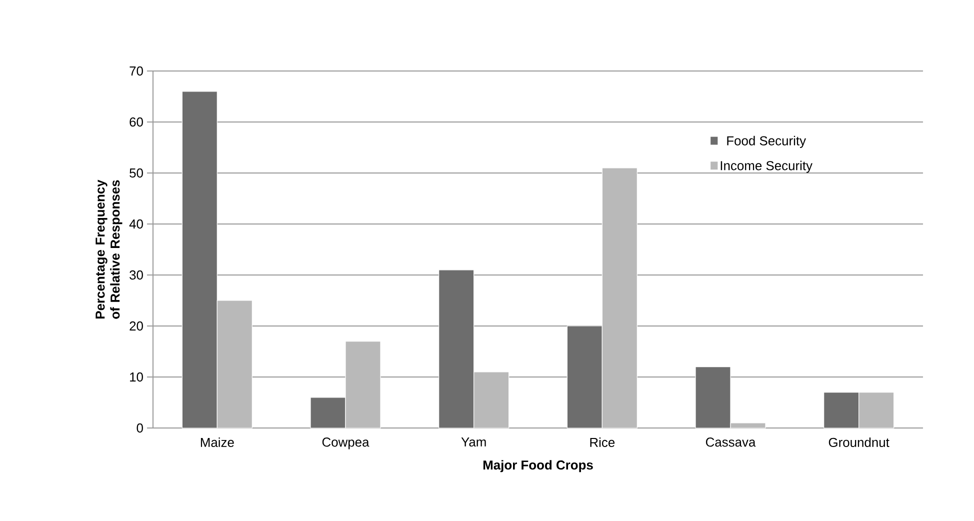 Image resolution: width=974 pixels, height=521 pixels. What do you see at coordinates (217, 443) in the screenshot?
I see `x-tick-label: Maize` at bounding box center [217, 443].